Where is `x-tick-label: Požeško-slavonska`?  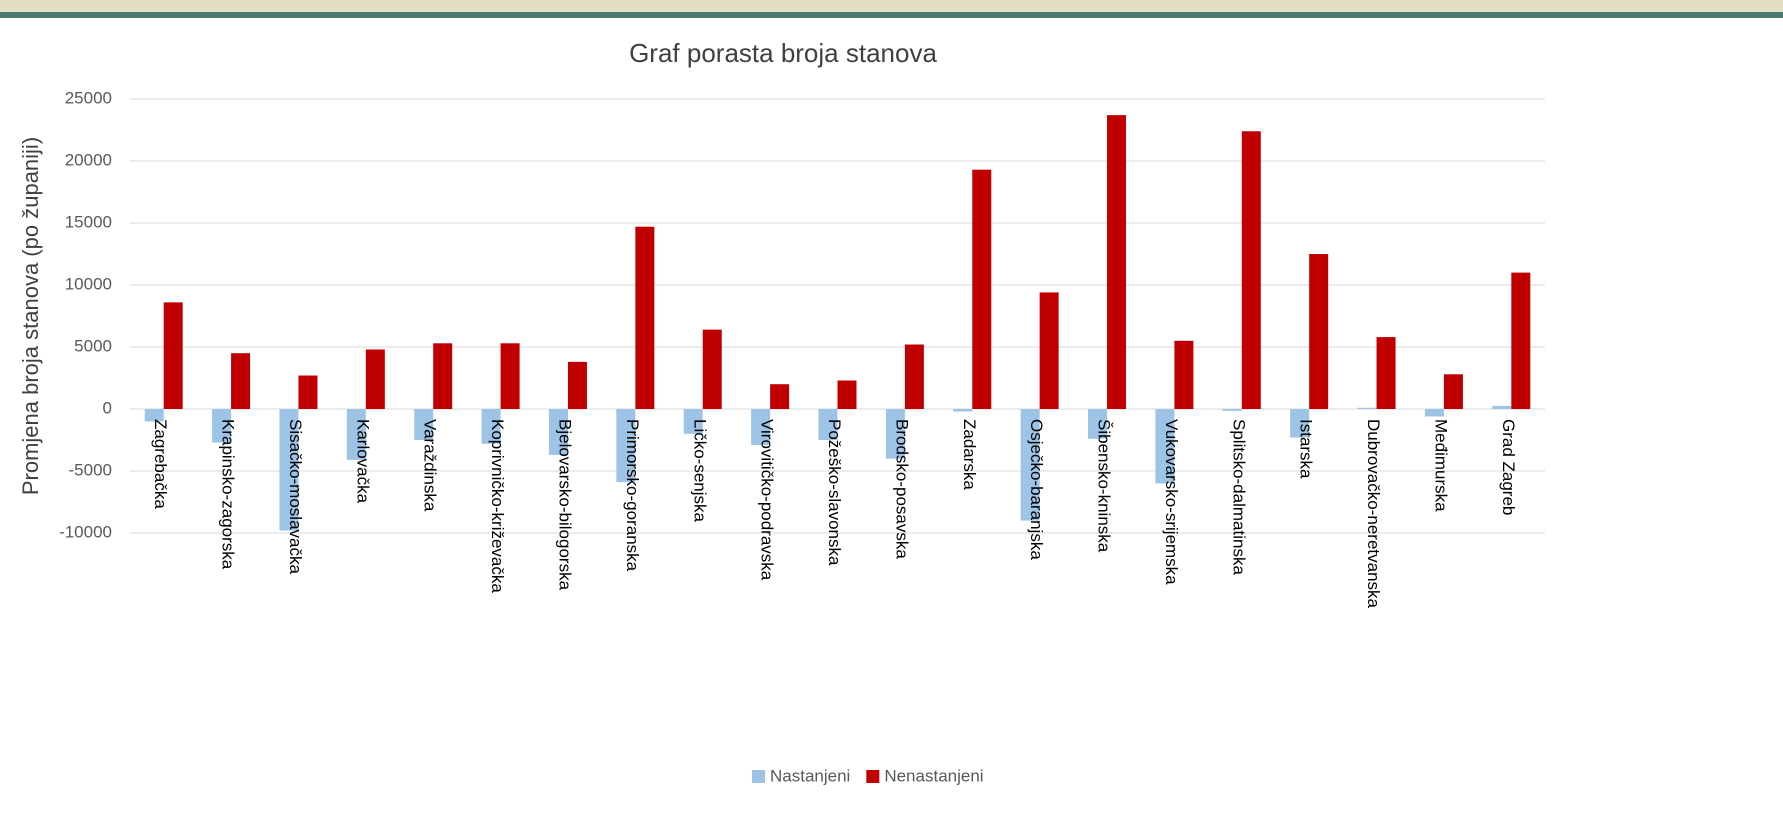
x-tick-label: Požeško-slavonska is located at coordinates (834, 492).